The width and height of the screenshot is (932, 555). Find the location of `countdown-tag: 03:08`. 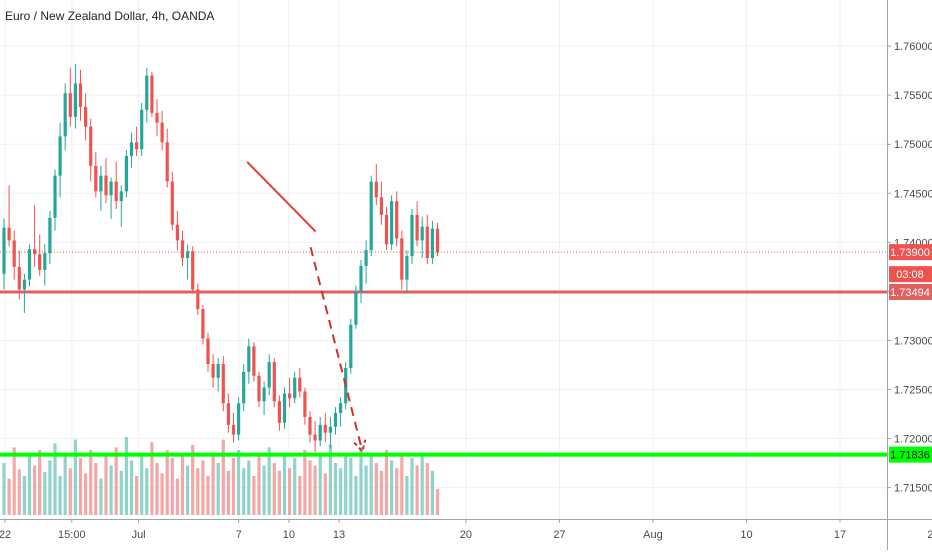

countdown-tag: 03:08 is located at coordinates (910, 275).